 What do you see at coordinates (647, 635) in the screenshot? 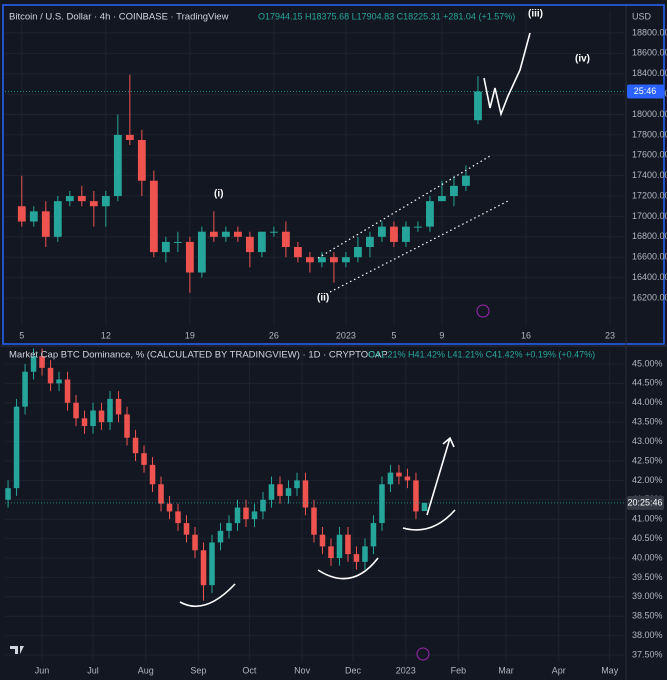
I see `y-tick-label: 38.00%` at bounding box center [647, 635].